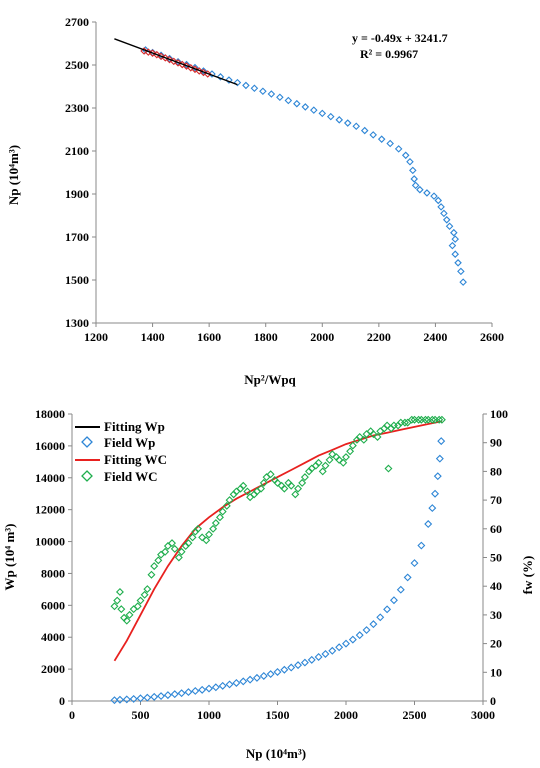 The height and width of the screenshot is (768, 540). What do you see at coordinates (135, 459) in the screenshot?
I see `legend-fitting-wc-label: Fitting WC` at bounding box center [135, 459].